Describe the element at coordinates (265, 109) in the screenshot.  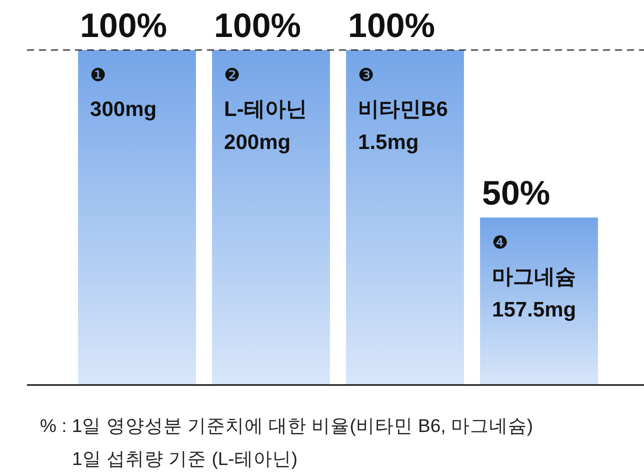
I see `x-tick-label: ❷ L-테아닌 200mg` at that location.